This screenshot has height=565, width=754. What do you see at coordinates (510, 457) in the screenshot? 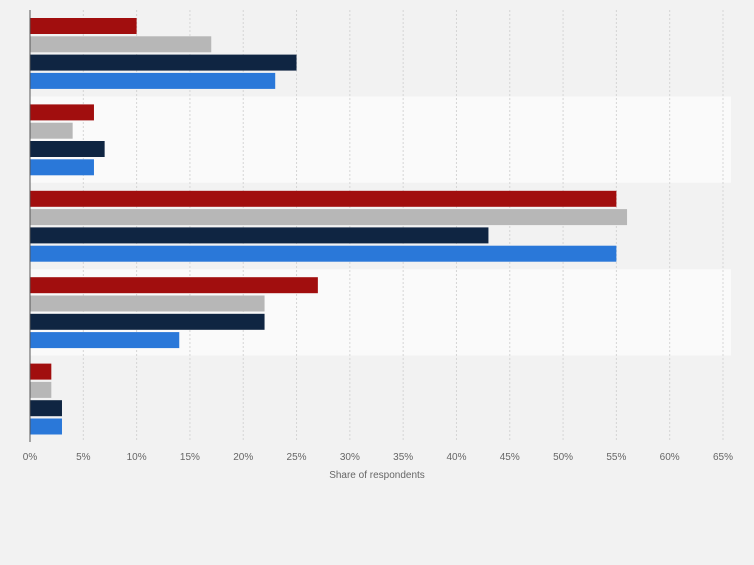
I see `x-tick-label-9: 45%` at bounding box center [510, 457].